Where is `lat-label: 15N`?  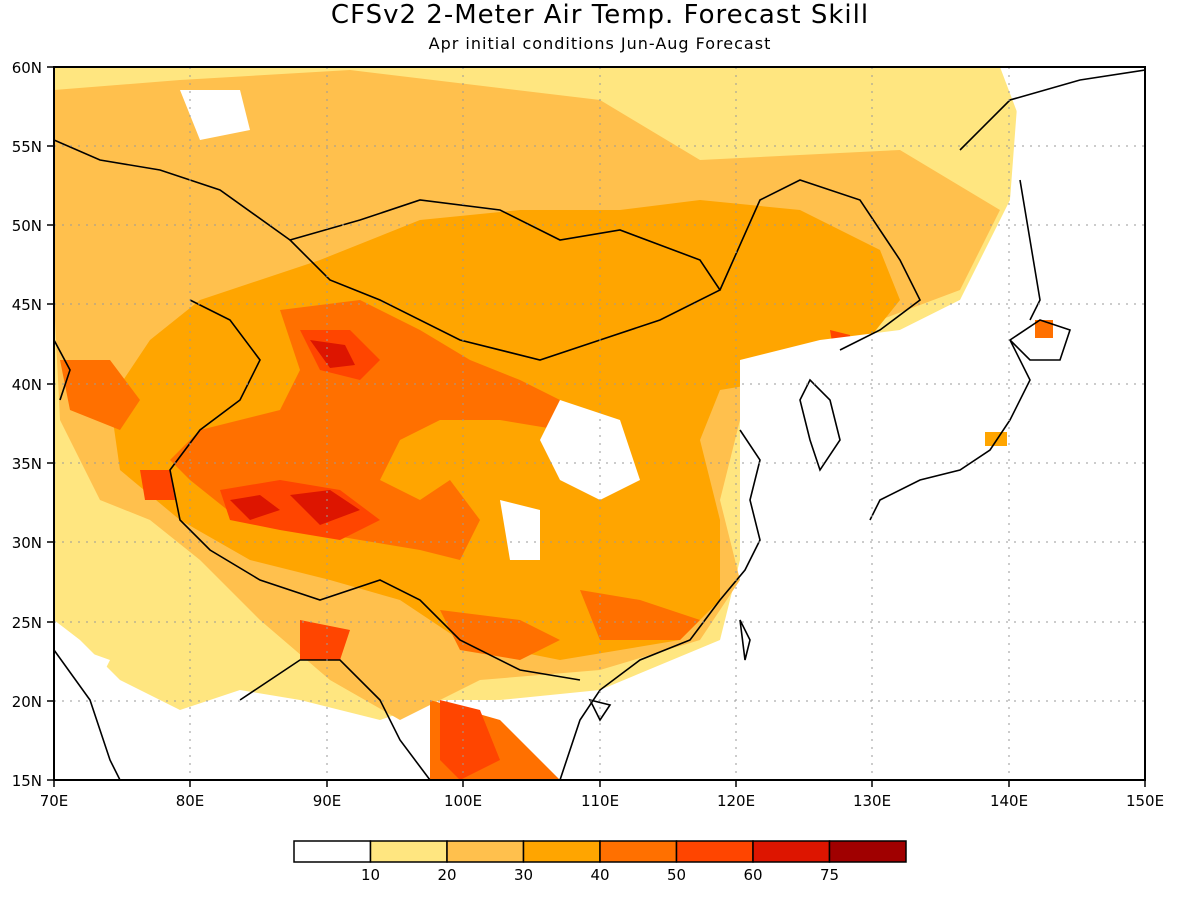 lat-label: 15N is located at coordinates (27, 781).